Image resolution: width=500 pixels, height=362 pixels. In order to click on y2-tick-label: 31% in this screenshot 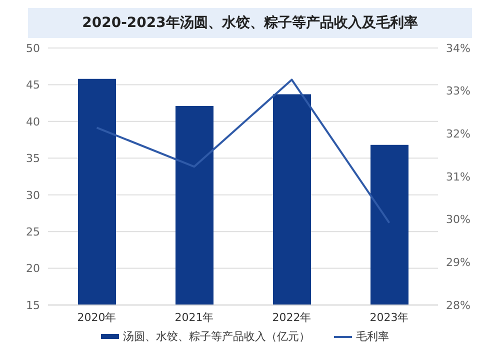, I will do `click(458, 177)`.